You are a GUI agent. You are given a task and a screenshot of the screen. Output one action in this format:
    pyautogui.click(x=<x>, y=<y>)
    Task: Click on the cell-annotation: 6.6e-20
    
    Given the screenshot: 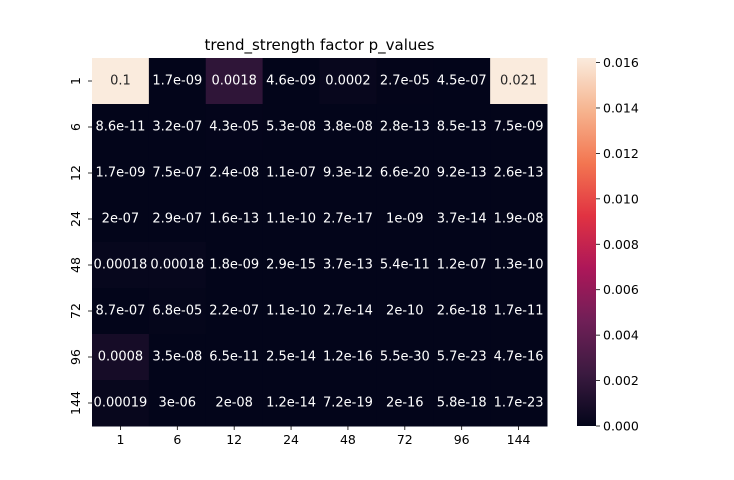 What is the action you would take?
    pyautogui.click(x=405, y=173)
    